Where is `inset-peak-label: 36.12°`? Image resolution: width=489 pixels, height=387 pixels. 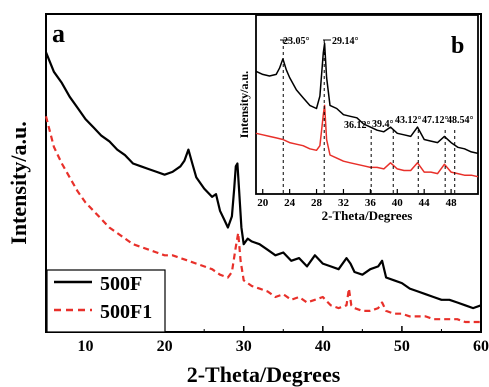 inset-peak-label: 36.12° is located at coordinates (357, 125).